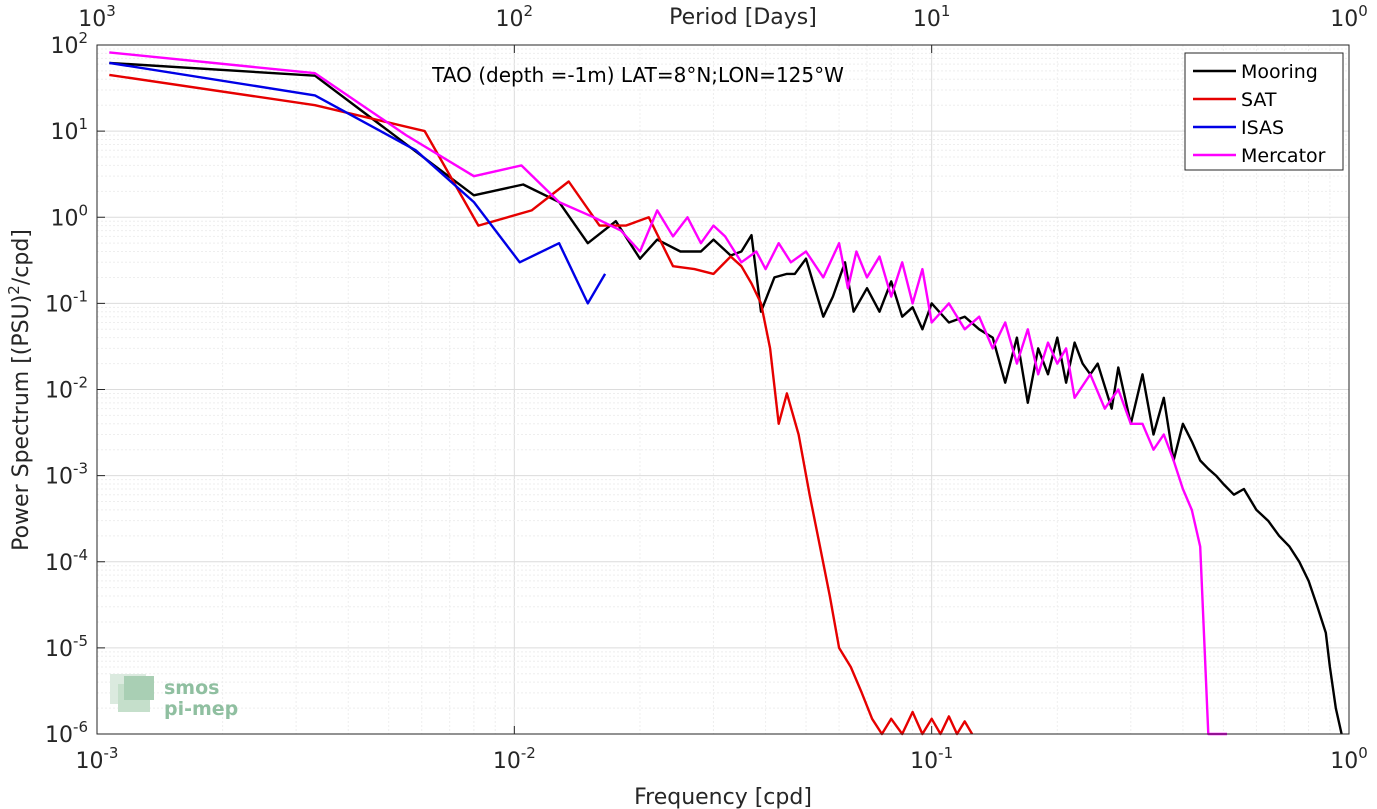 This screenshot has width=1377, height=809. What do you see at coordinates (191, 688) in the screenshot?
I see `logo-text-smos: smos` at bounding box center [191, 688].